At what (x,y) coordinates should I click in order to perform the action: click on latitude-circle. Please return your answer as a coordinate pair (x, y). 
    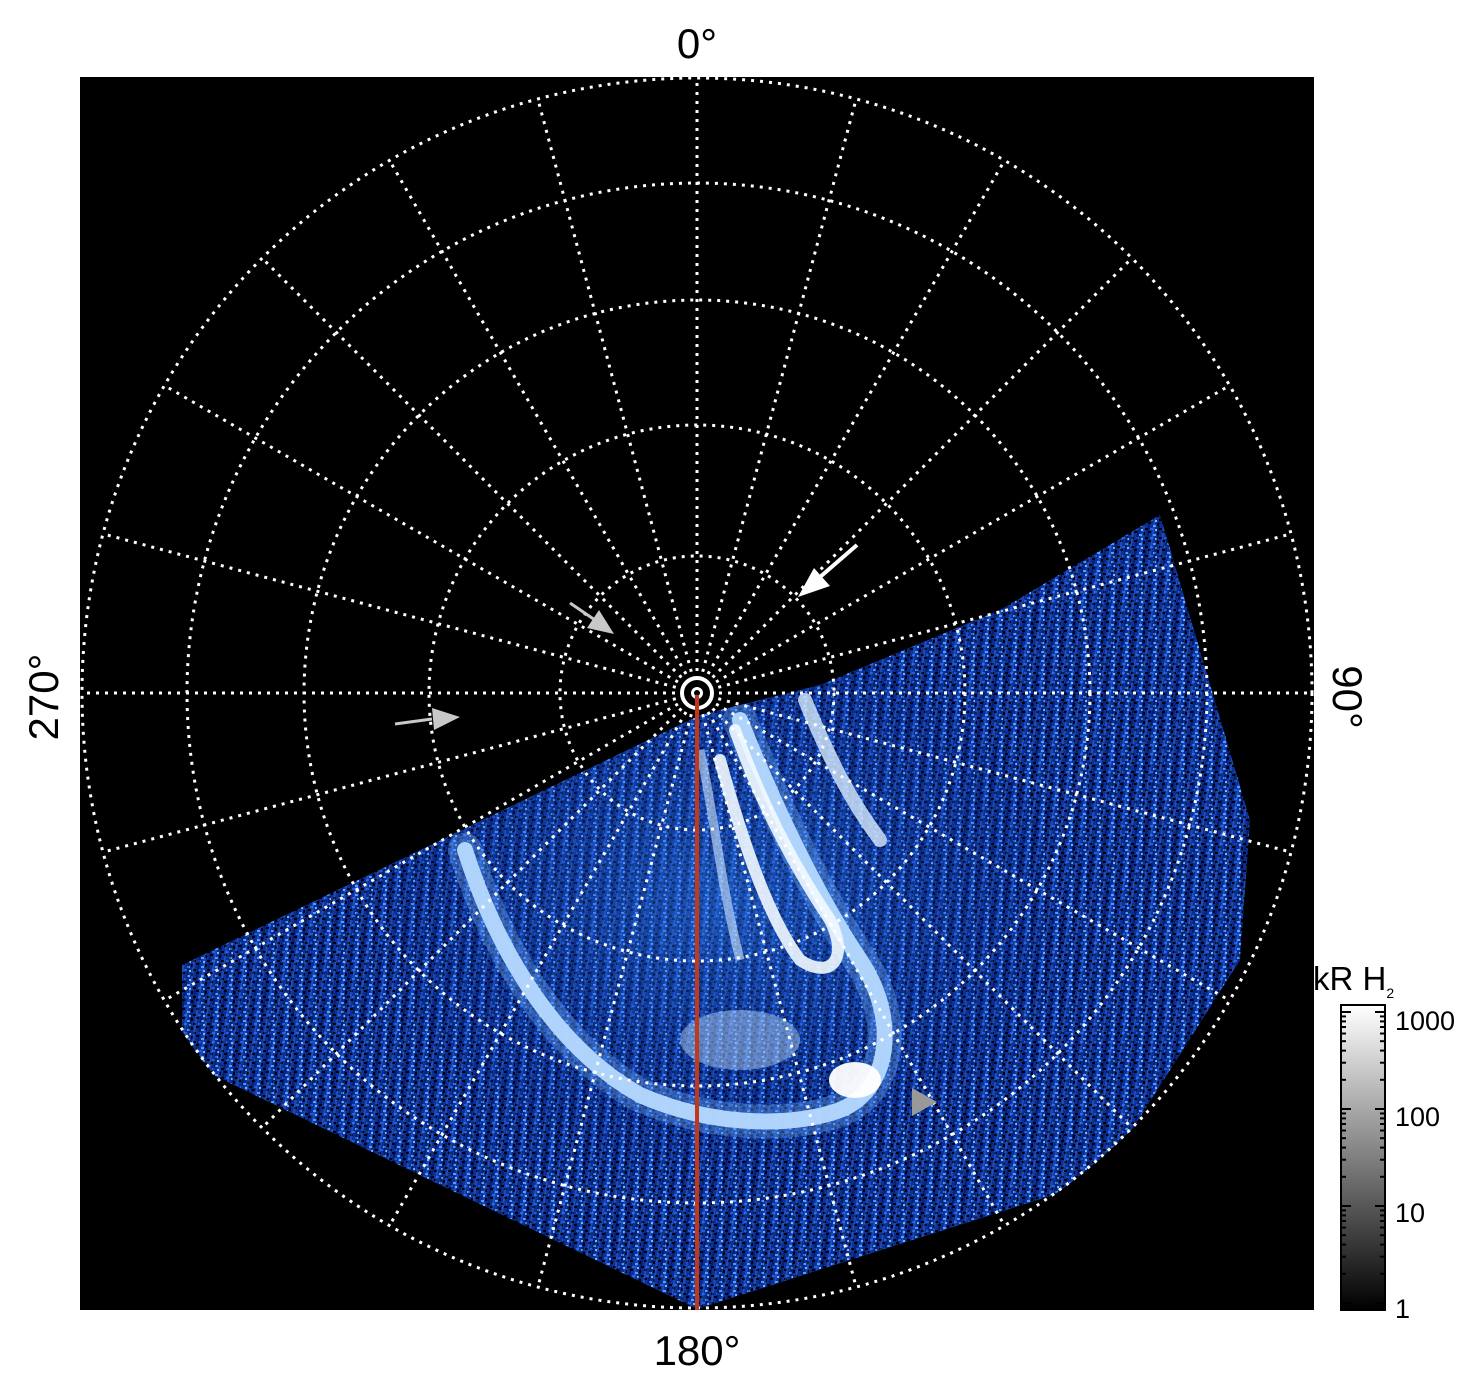
    Looking at the image, I should click on (697, 693).